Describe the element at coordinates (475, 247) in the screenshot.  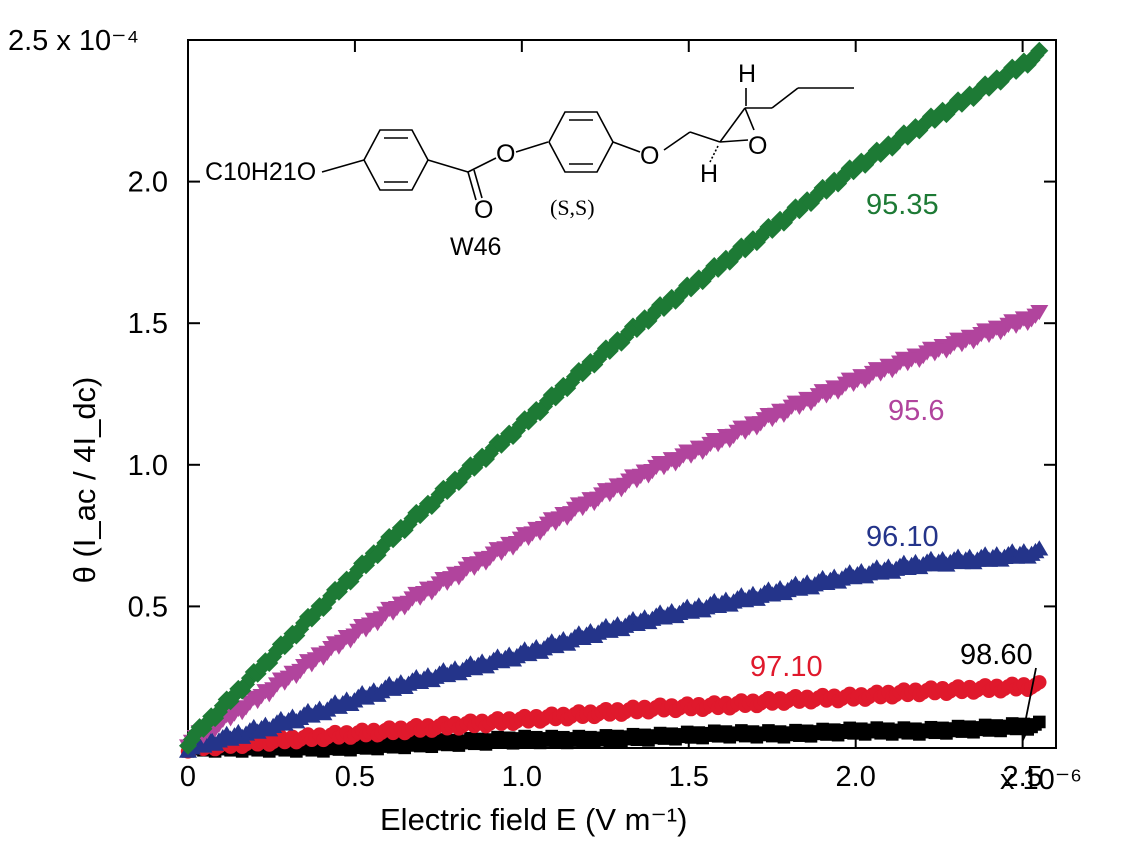
I see `molecule-name: W46` at that location.